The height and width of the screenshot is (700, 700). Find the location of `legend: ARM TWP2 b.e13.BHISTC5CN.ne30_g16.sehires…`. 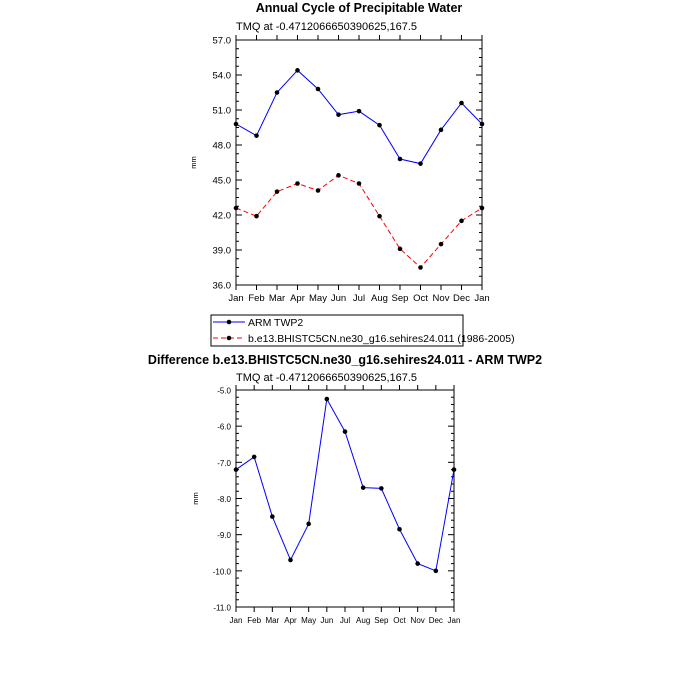

legend: ARM TWP2 b.e13.BHISTC5CN.ne30_g16.sehires… is located at coordinates (362, 330).